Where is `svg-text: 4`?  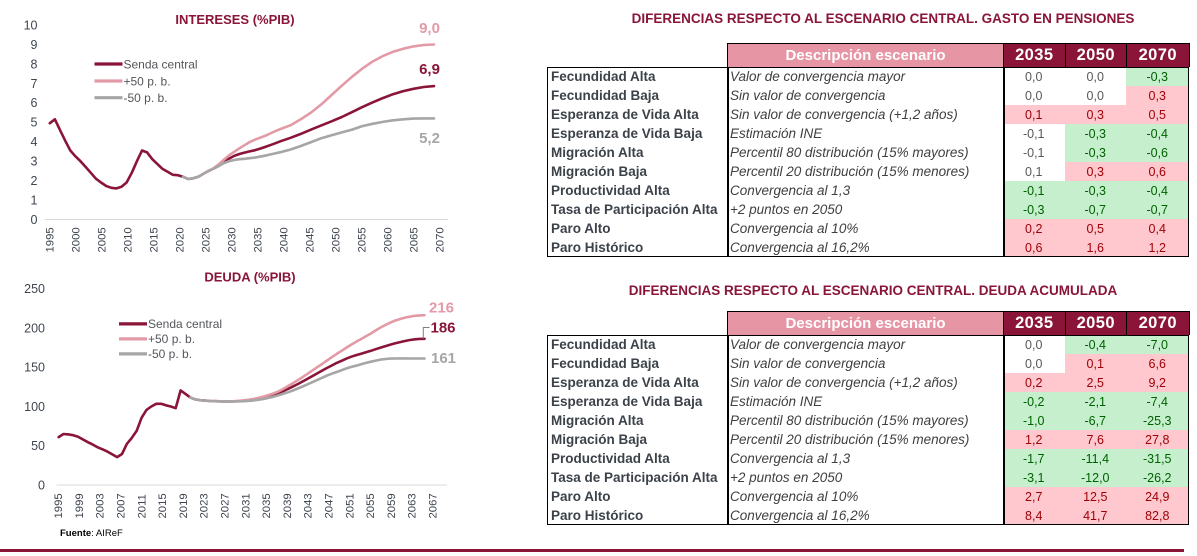 svg-text: 4 is located at coordinates (34, 142).